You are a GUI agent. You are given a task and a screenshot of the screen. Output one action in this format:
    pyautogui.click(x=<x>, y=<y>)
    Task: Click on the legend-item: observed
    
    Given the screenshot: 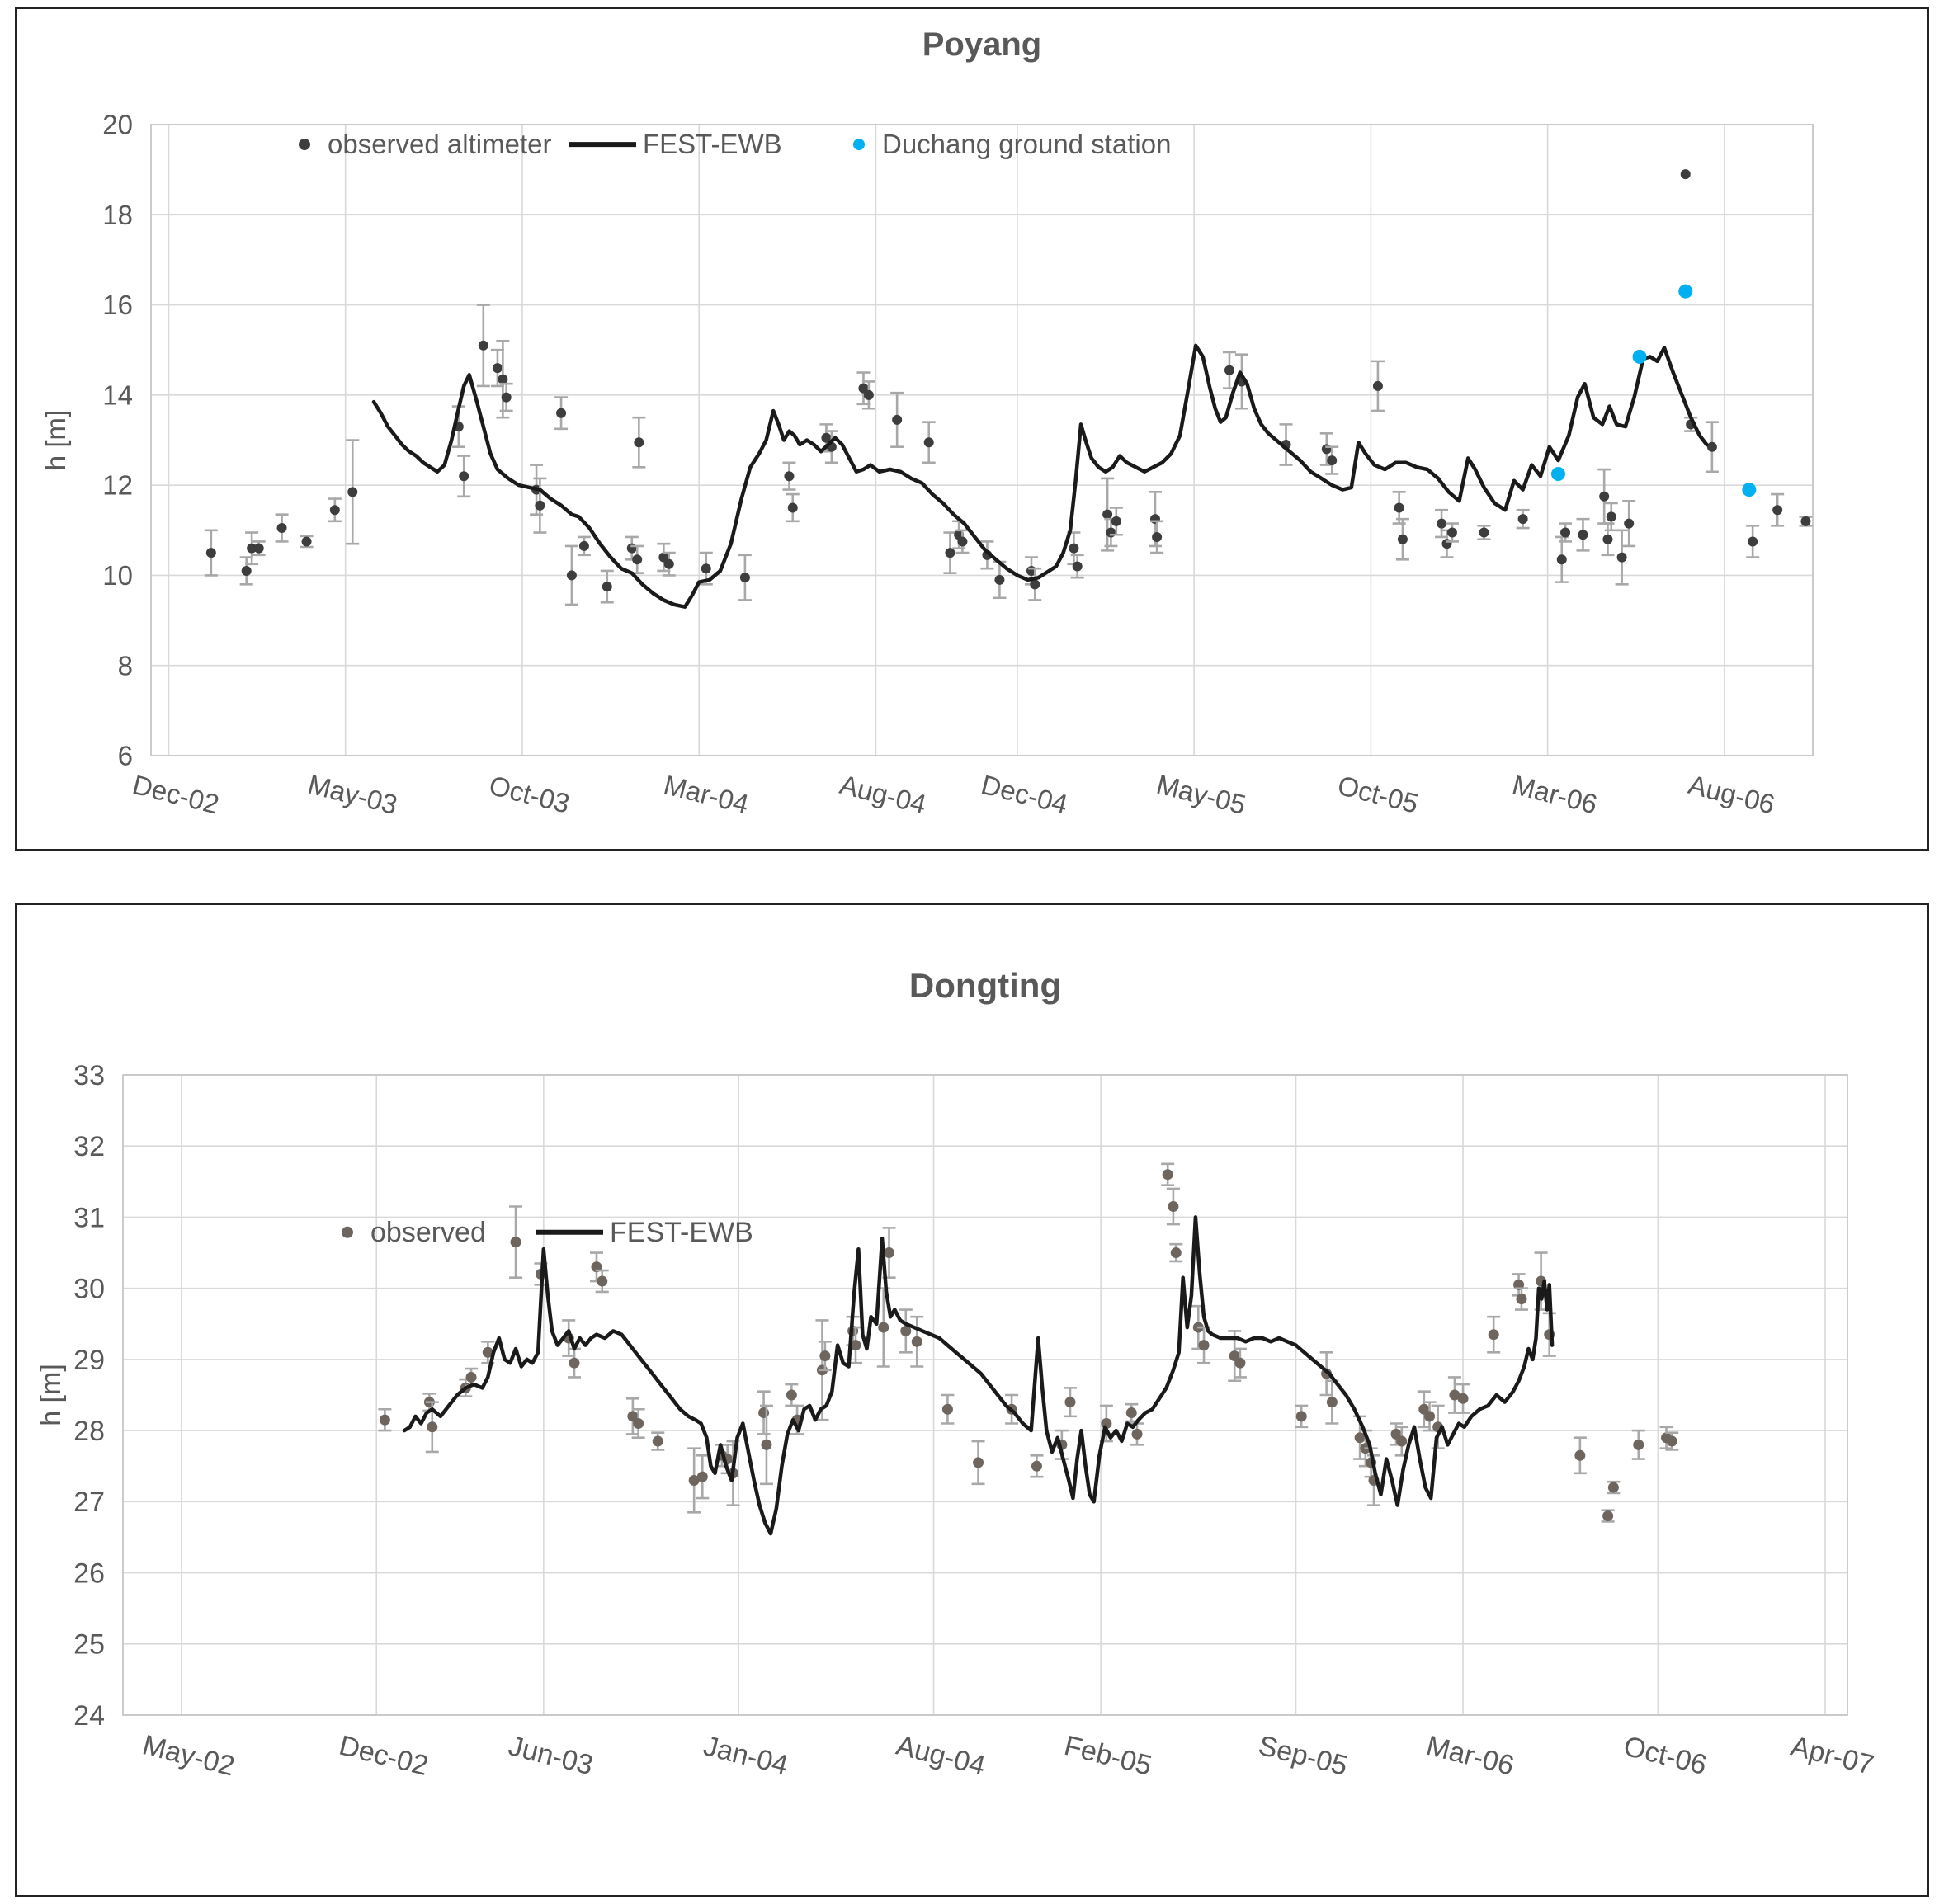 What is the action you would take?
    pyautogui.click(x=414, y=1232)
    